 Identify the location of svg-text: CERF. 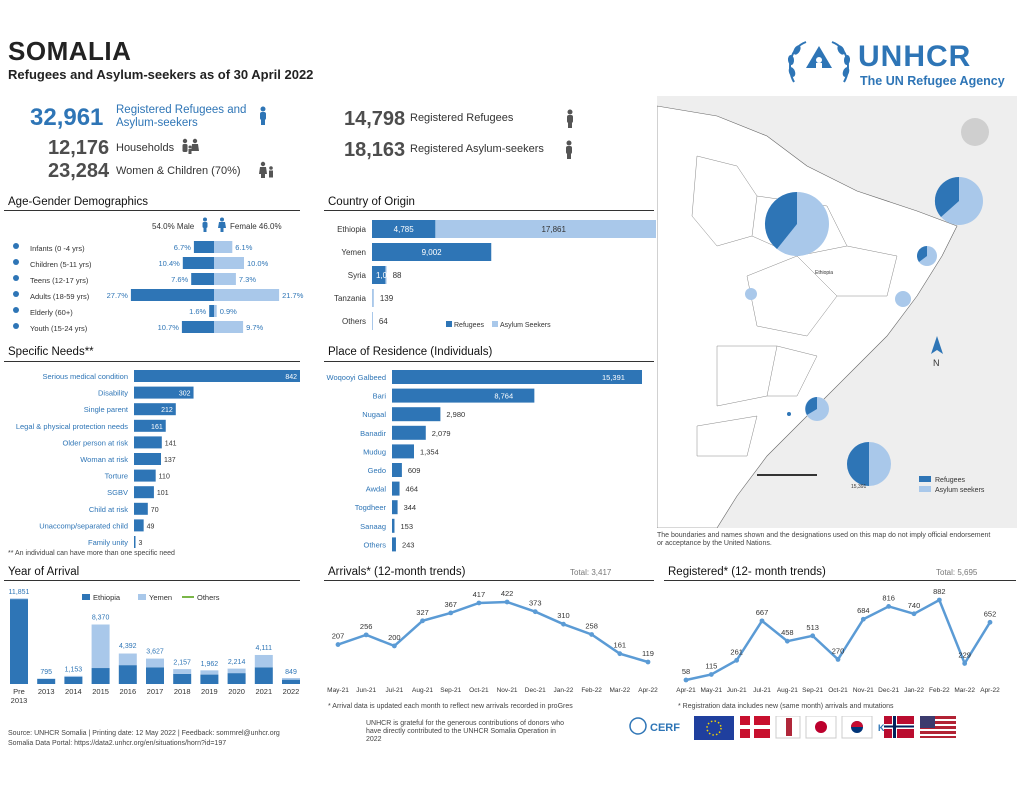
(665, 728).